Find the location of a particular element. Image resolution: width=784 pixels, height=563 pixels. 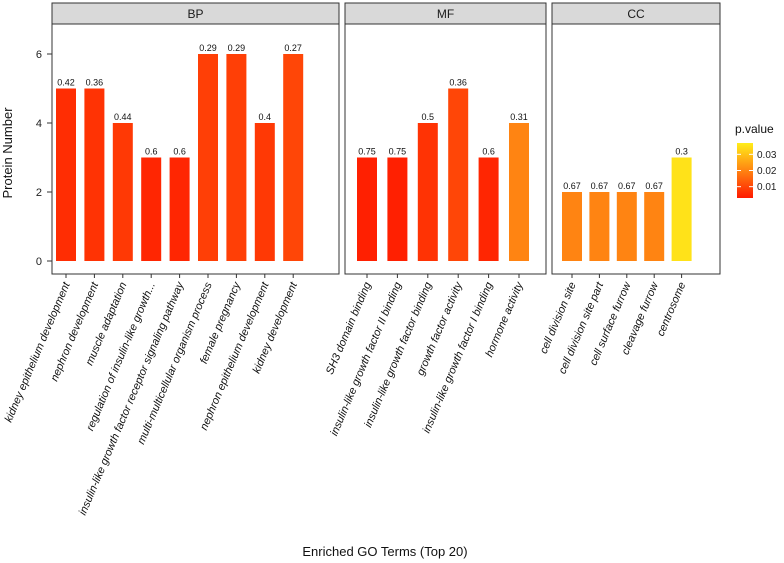

data-label: 0.44 is located at coordinates (123, 117).